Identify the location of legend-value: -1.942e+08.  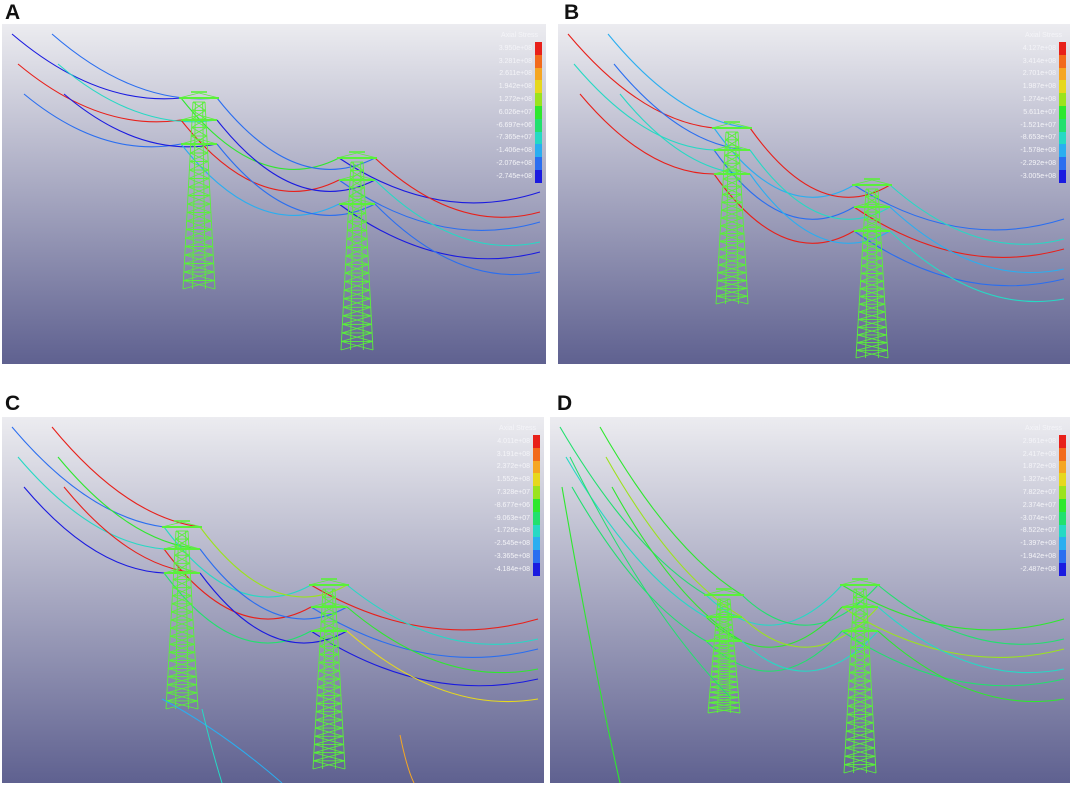
(1038, 557).